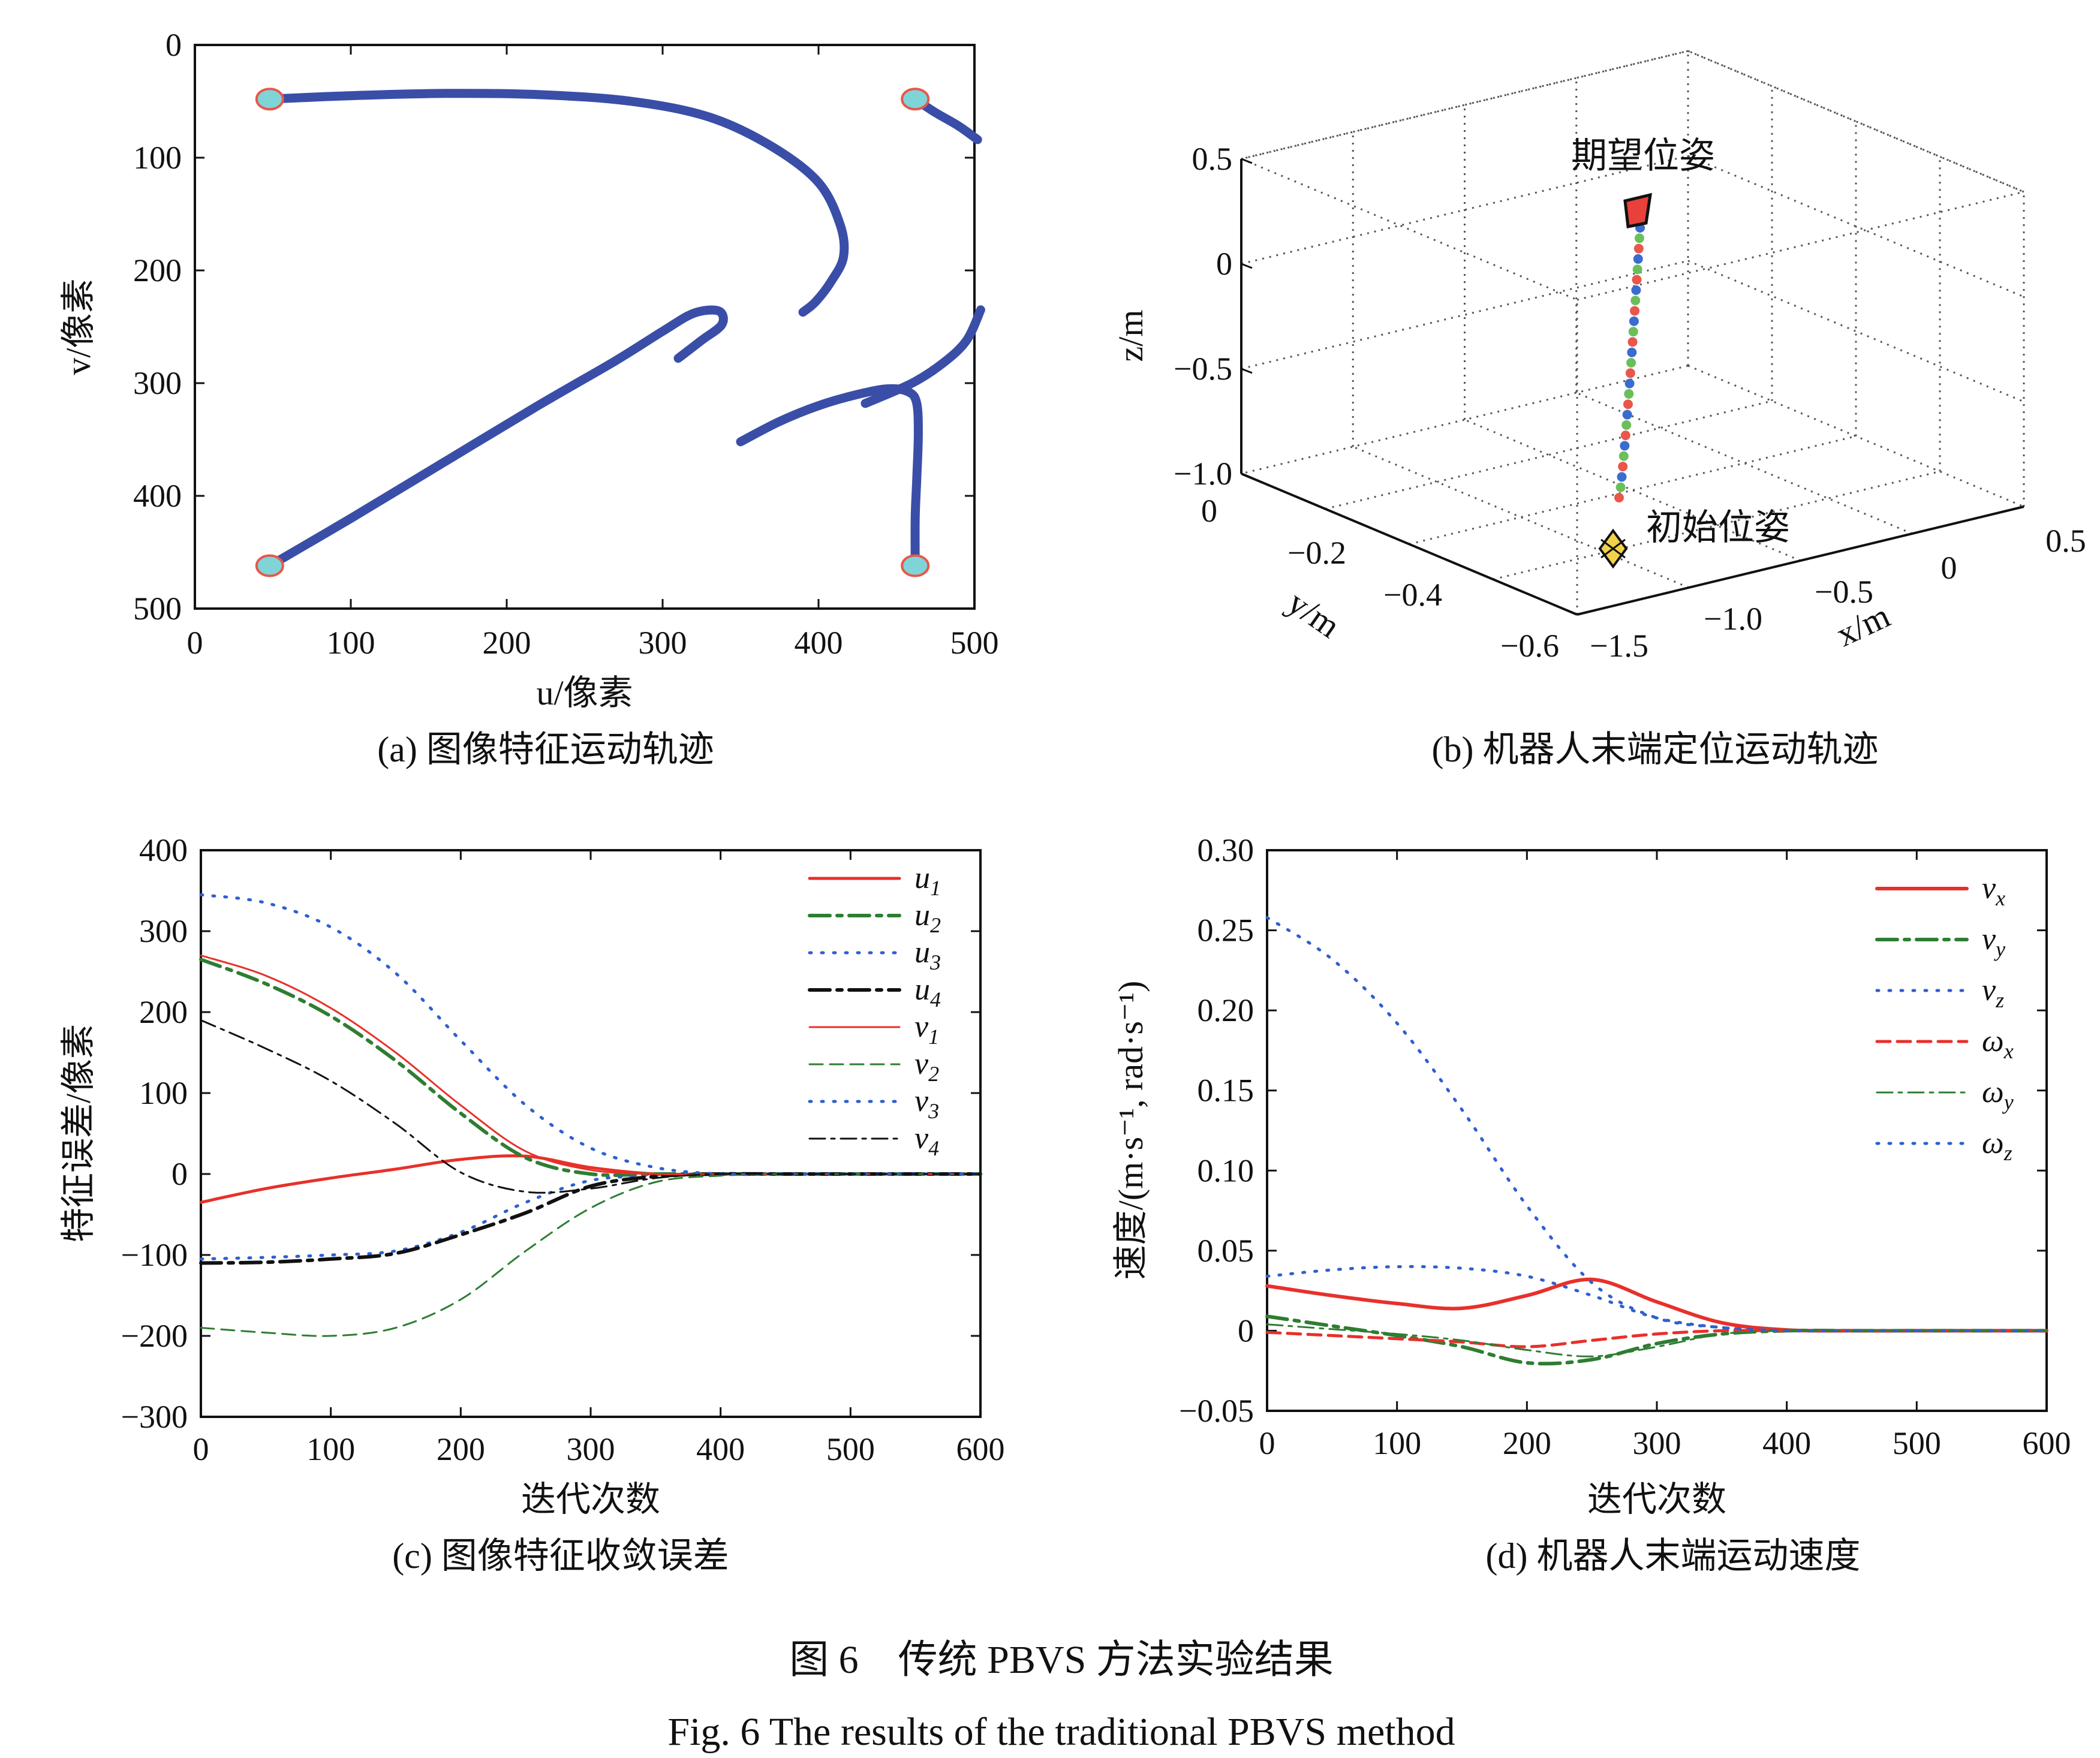  I want to click on xlabel-a: u/像素, so click(584, 692).